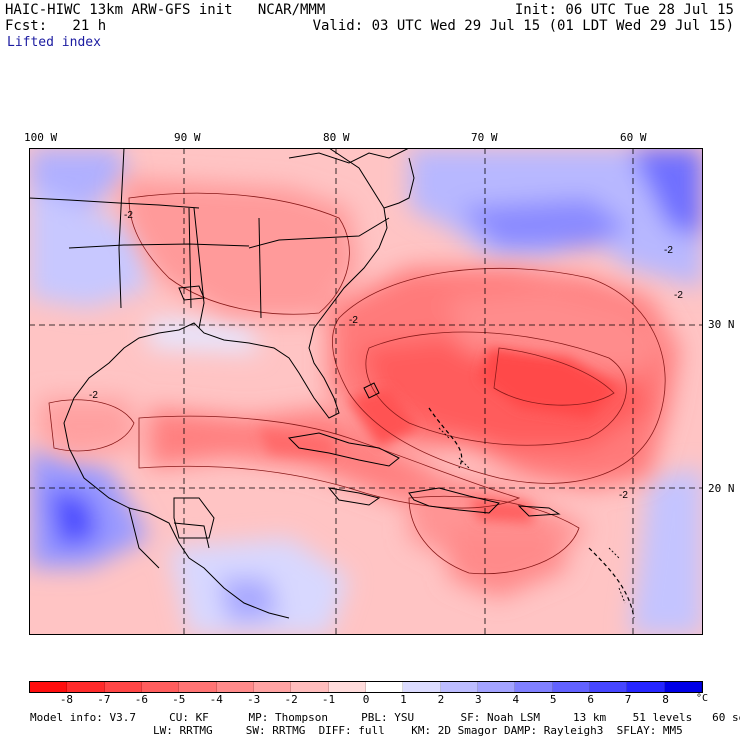 The height and width of the screenshot is (740, 740). What do you see at coordinates (54, 42) in the screenshot?
I see `field-name: Lifted index` at bounding box center [54, 42].